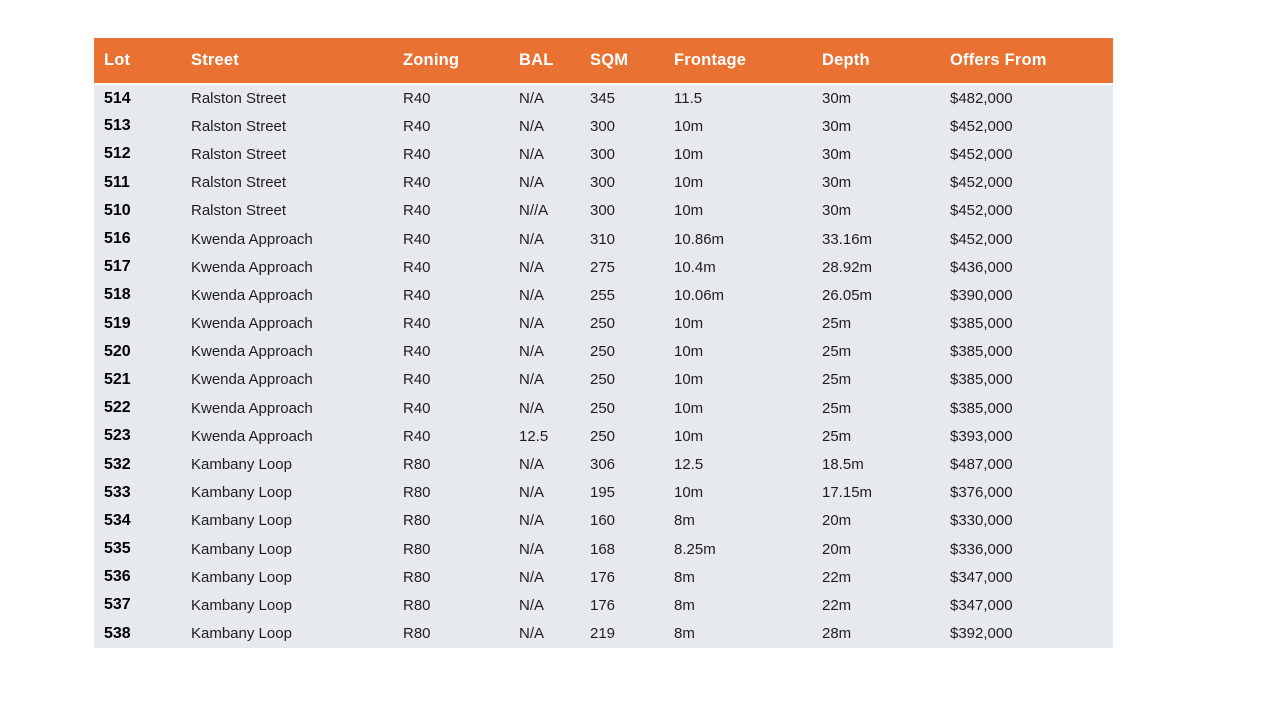 Image resolution: width=1280 pixels, height=720 pixels. Describe the element at coordinates (886, 492) in the screenshot. I see `cell-depth: 17.15m` at that location.